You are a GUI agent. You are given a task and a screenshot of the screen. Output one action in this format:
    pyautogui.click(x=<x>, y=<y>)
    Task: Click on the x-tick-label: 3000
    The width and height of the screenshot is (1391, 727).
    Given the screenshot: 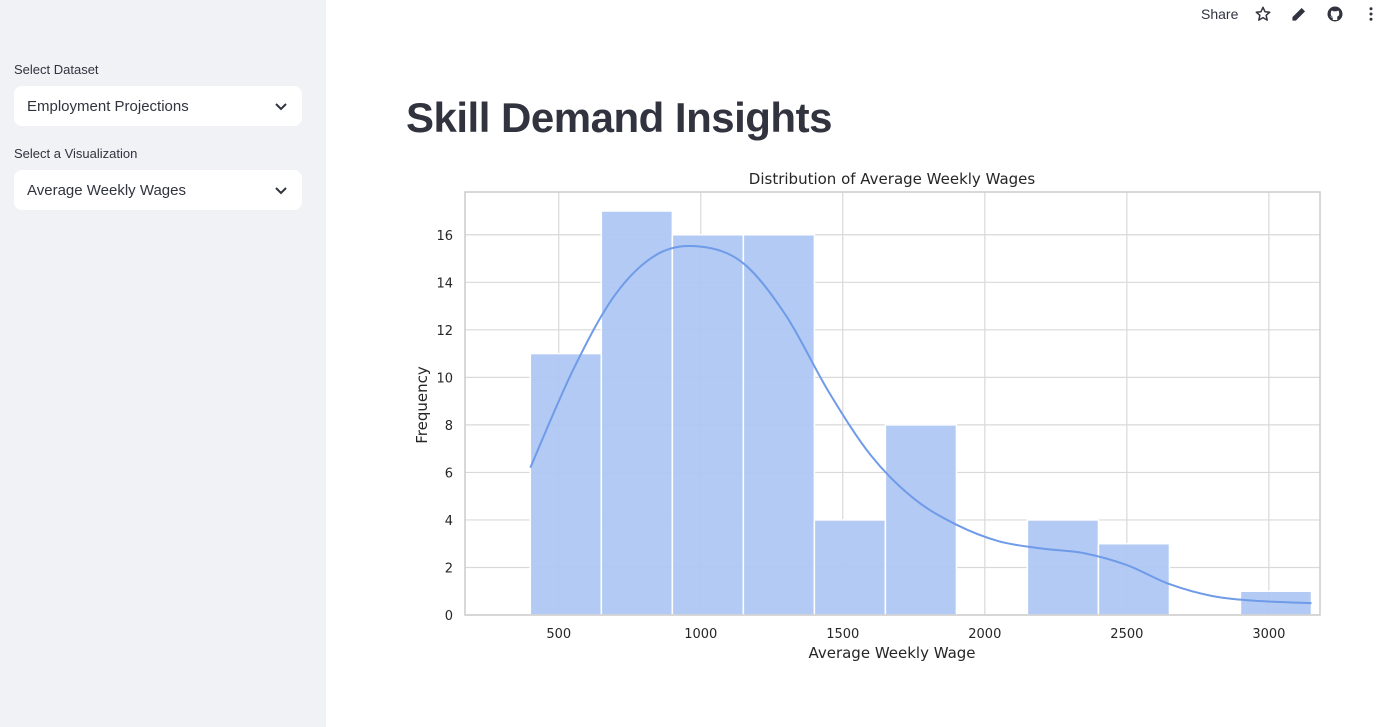 What is the action you would take?
    pyautogui.click(x=1268, y=634)
    